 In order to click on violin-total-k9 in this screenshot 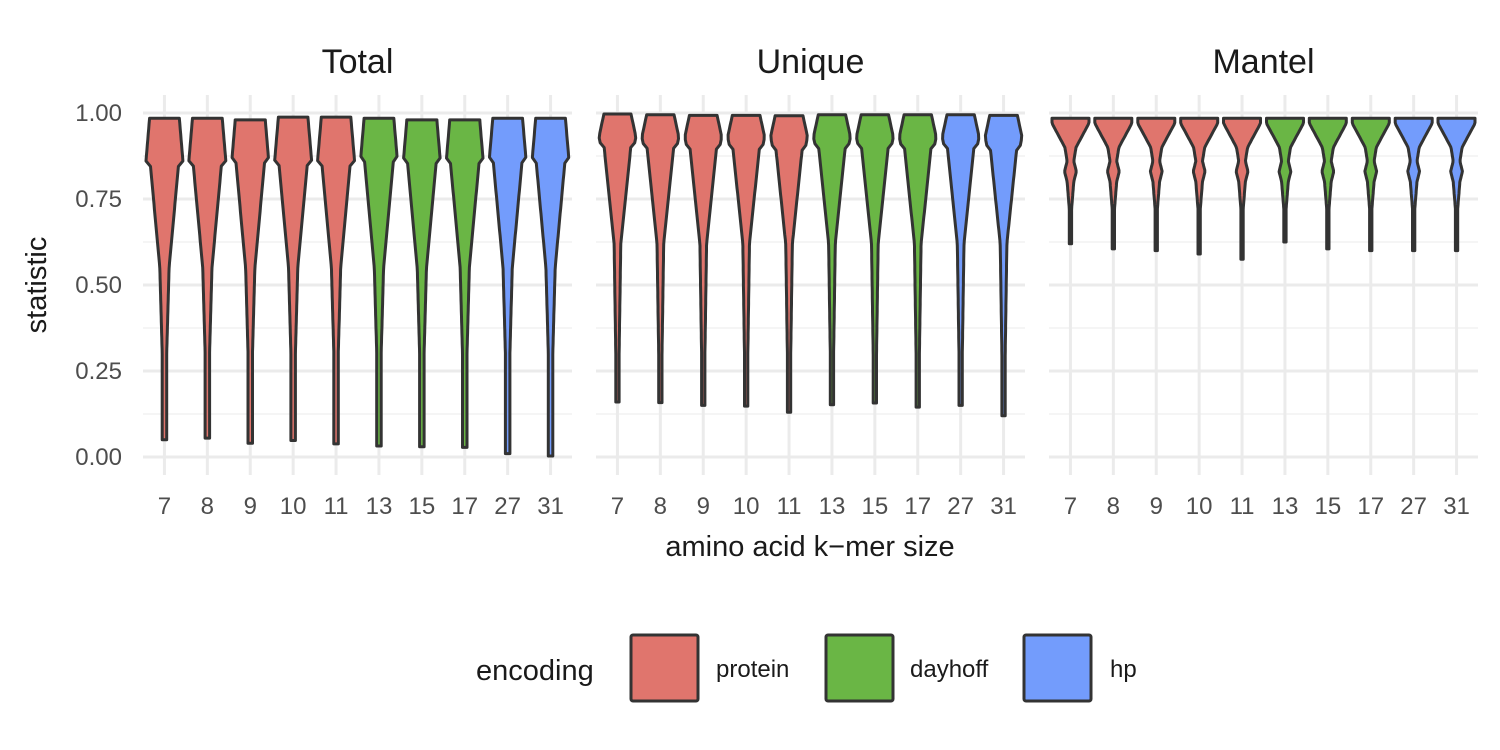, I will do `click(250, 281)`.